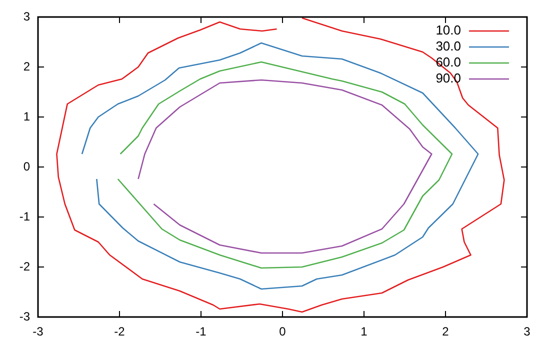  What do you see at coordinates (448, 62) in the screenshot?
I see `legend-label: 60.0` at bounding box center [448, 62].